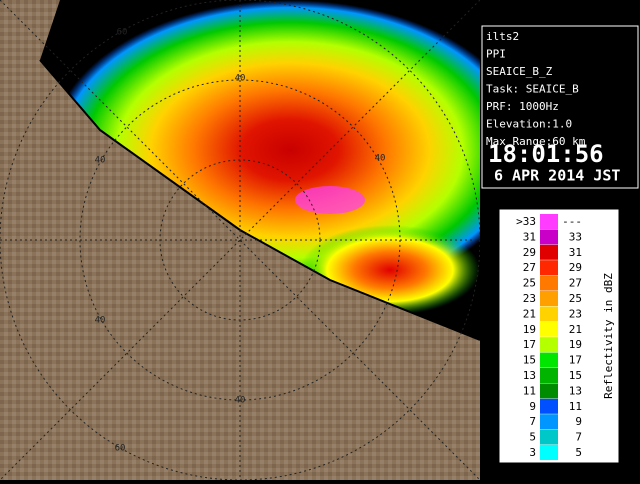  What do you see at coordinates (532, 89) in the screenshot?
I see `info-line: Task: SEAICE_B` at bounding box center [532, 89].